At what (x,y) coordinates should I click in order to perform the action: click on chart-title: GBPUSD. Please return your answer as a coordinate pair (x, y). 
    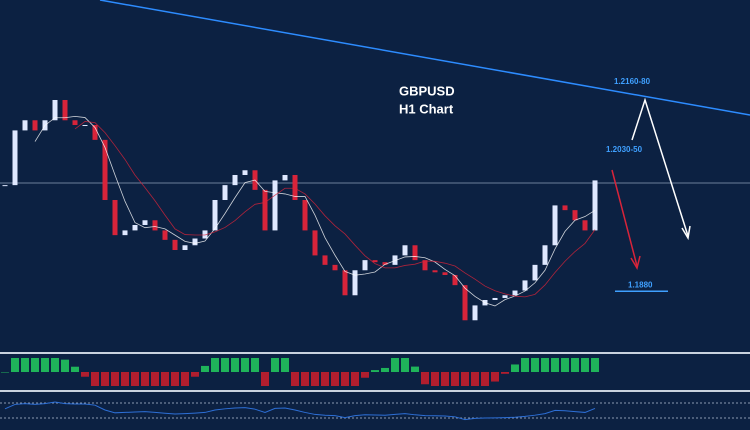
    Looking at the image, I should click on (427, 90).